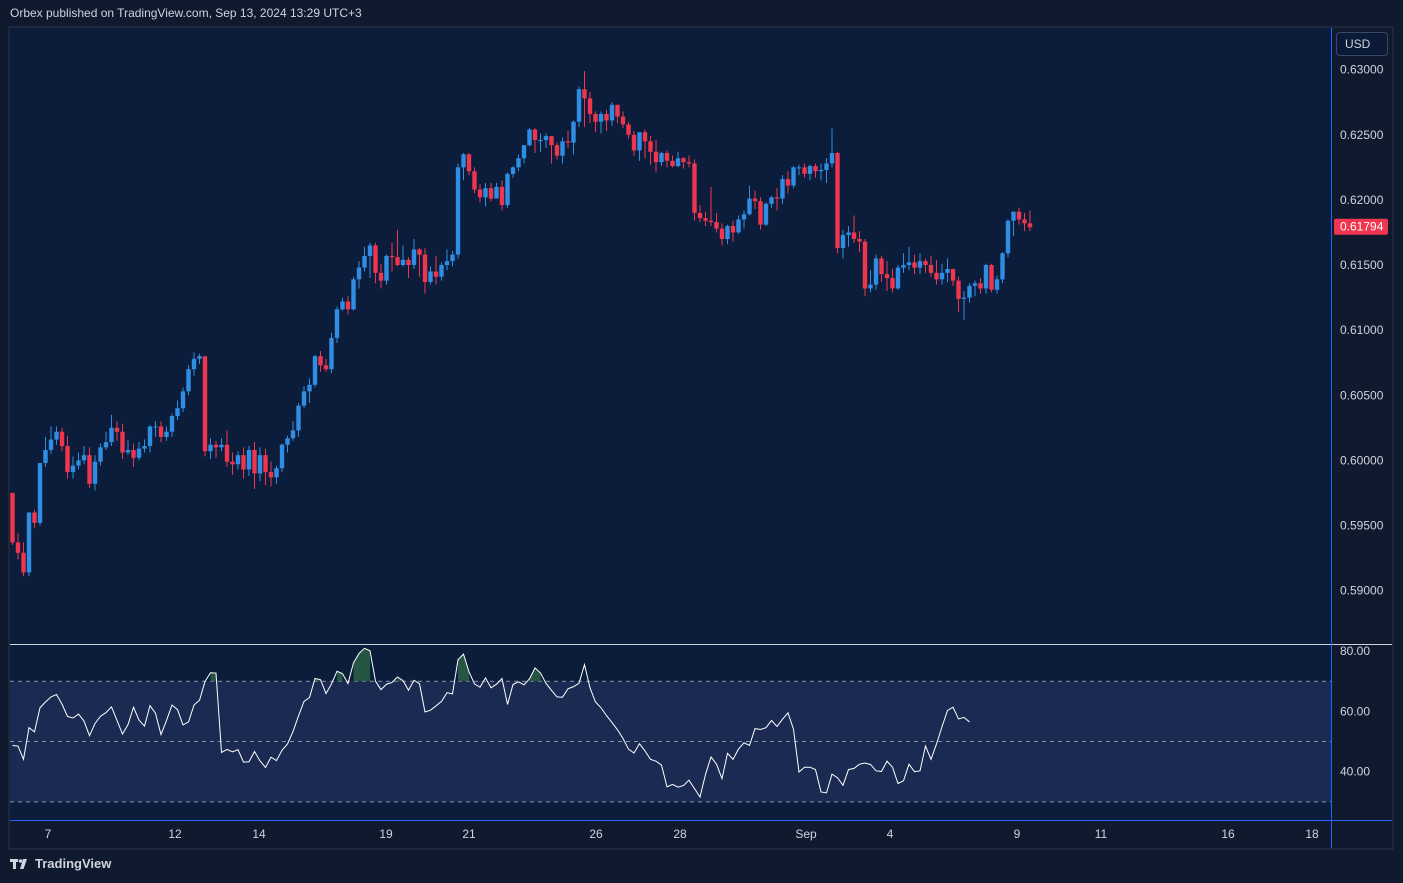  Describe the element at coordinates (1362, 525) in the screenshot. I see `price-tick-label: 0.59500` at that location.